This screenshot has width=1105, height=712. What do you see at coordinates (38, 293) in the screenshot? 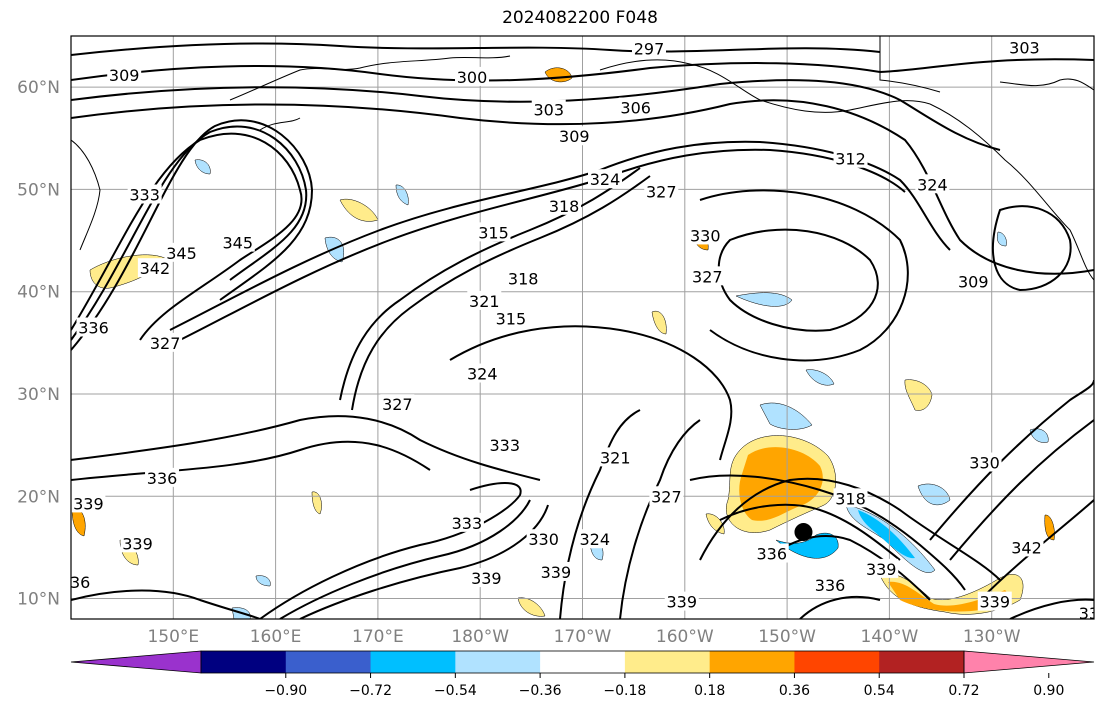
I see `latitude-label: 40°N` at bounding box center [38, 293].